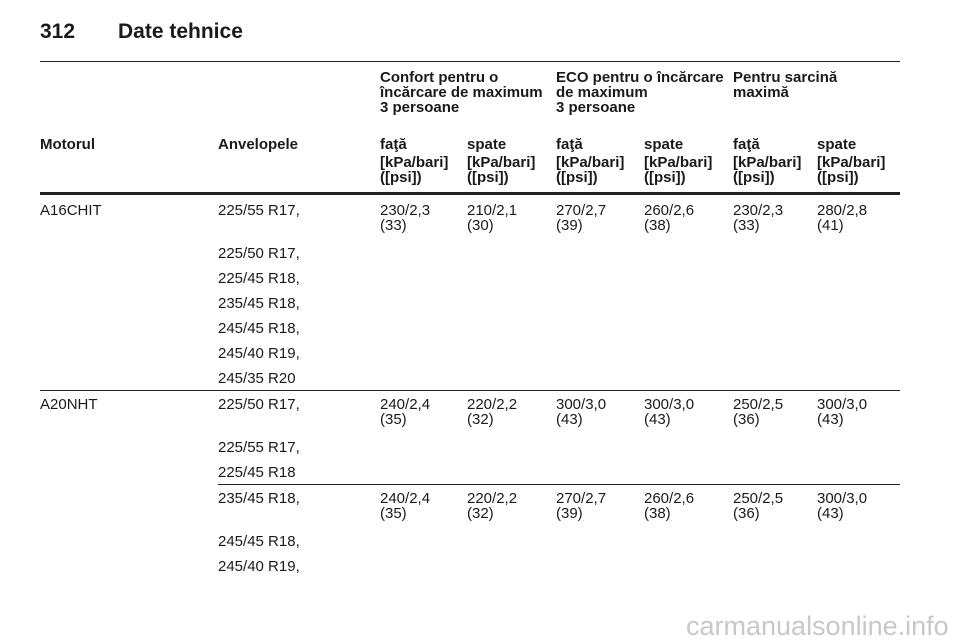 The image size is (960, 642). Describe the element at coordinates (58, 31) in the screenshot. I see `page-number: 312` at that location.